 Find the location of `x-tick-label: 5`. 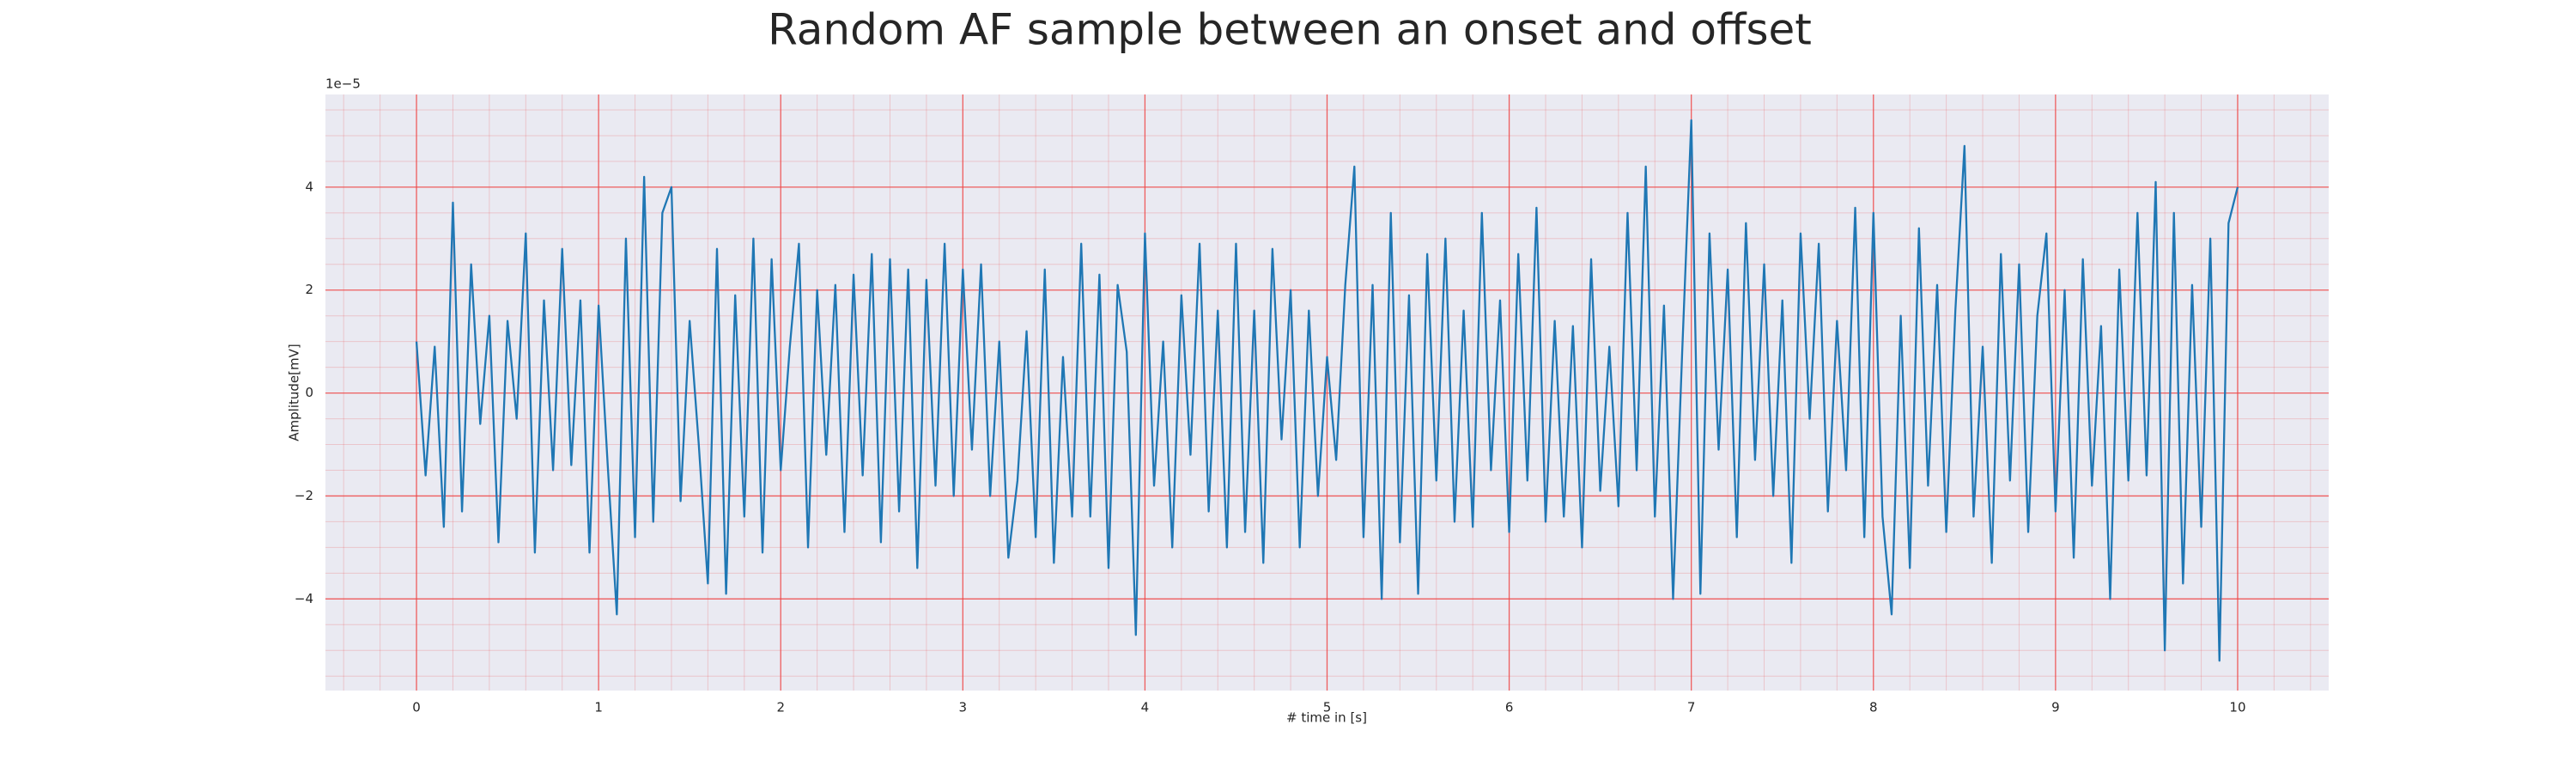

x-tick-label: 5 is located at coordinates (1327, 707).